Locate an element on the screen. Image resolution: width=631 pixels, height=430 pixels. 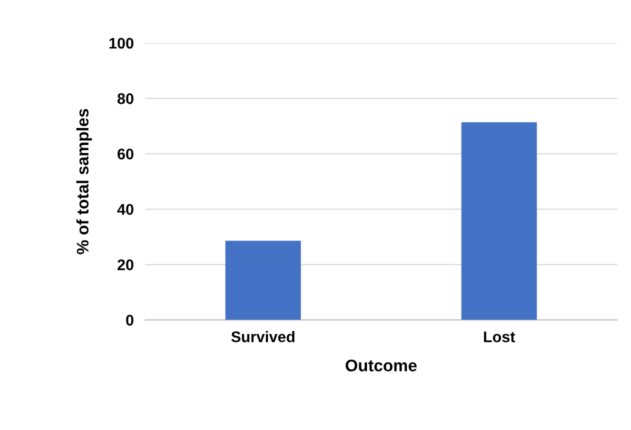
y-tick-label: 40 is located at coordinates (125, 209).